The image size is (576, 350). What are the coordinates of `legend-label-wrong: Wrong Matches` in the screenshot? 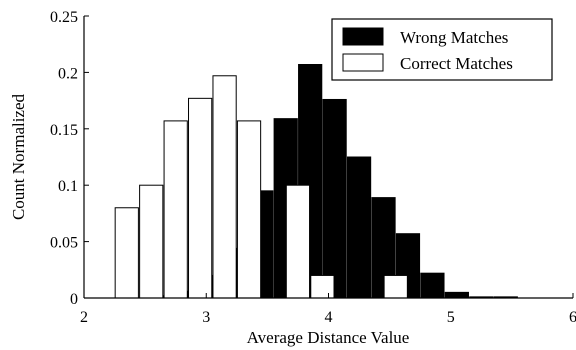 It's located at (454, 37).